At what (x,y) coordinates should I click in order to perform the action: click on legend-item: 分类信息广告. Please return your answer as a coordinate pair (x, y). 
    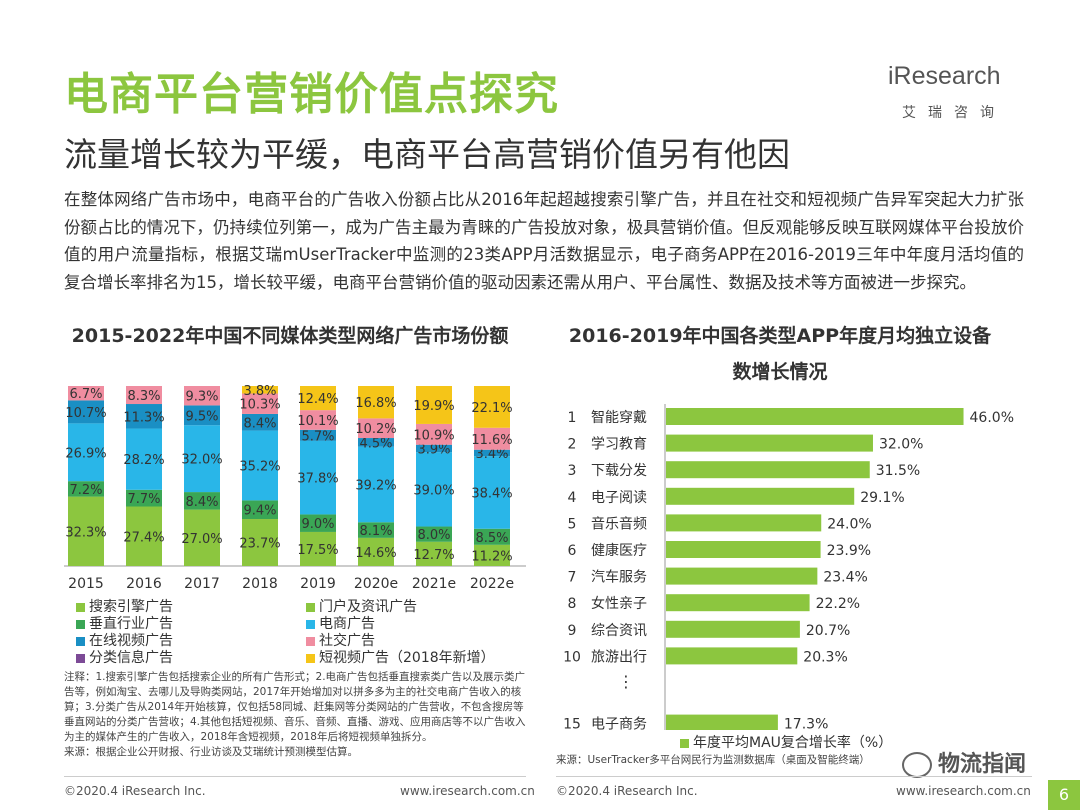
    Looking at the image, I should click on (124, 657).